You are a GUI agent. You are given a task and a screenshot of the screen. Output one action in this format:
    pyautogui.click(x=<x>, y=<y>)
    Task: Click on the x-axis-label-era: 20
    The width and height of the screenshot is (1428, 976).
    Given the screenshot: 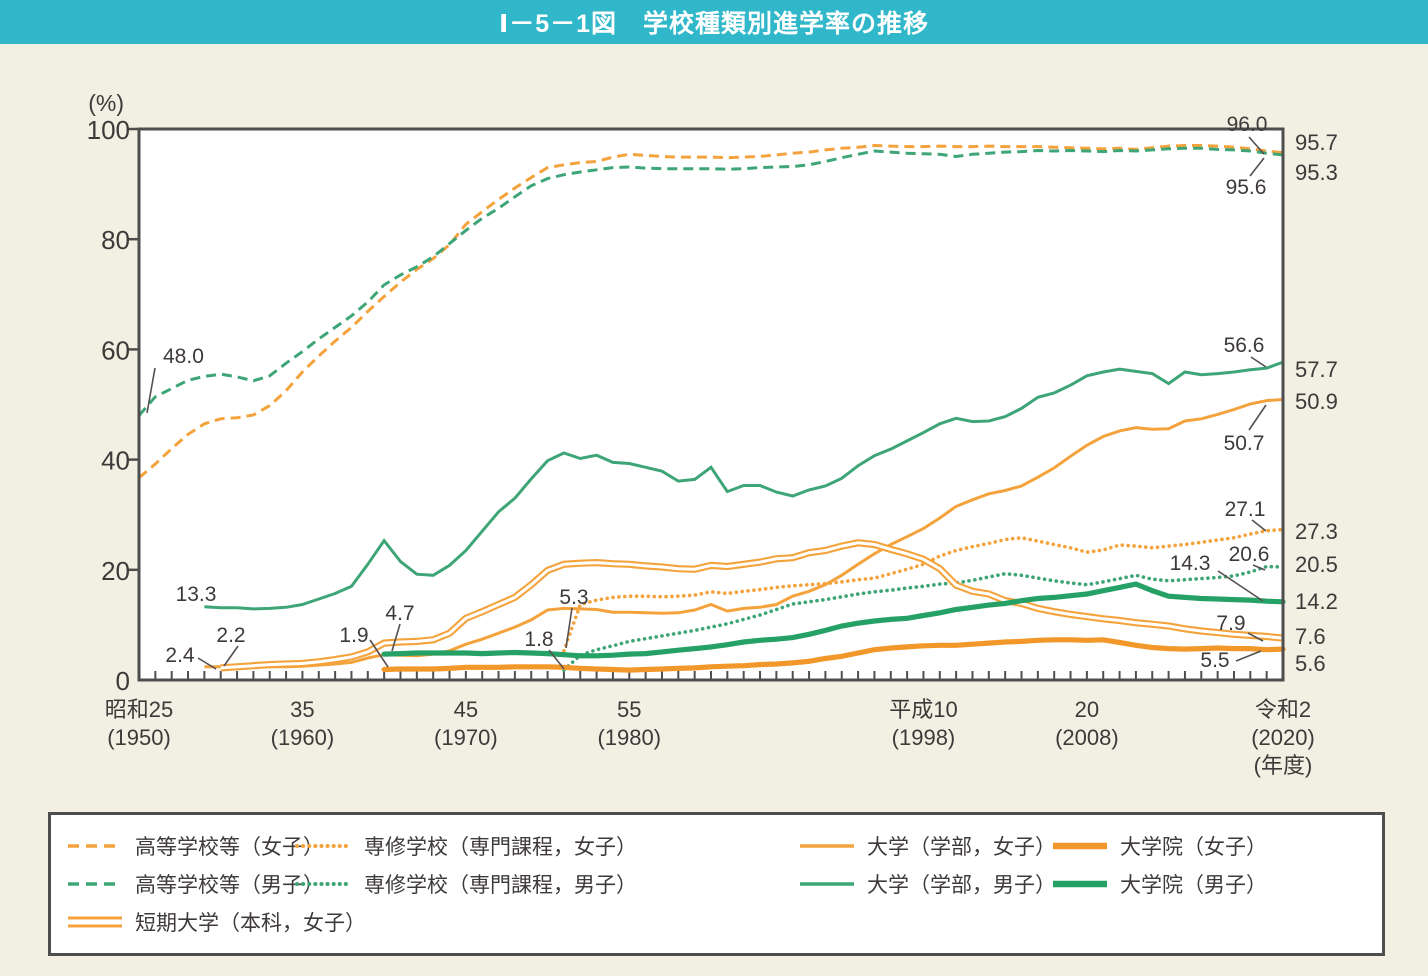 What is the action you would take?
    pyautogui.click(x=1087, y=709)
    